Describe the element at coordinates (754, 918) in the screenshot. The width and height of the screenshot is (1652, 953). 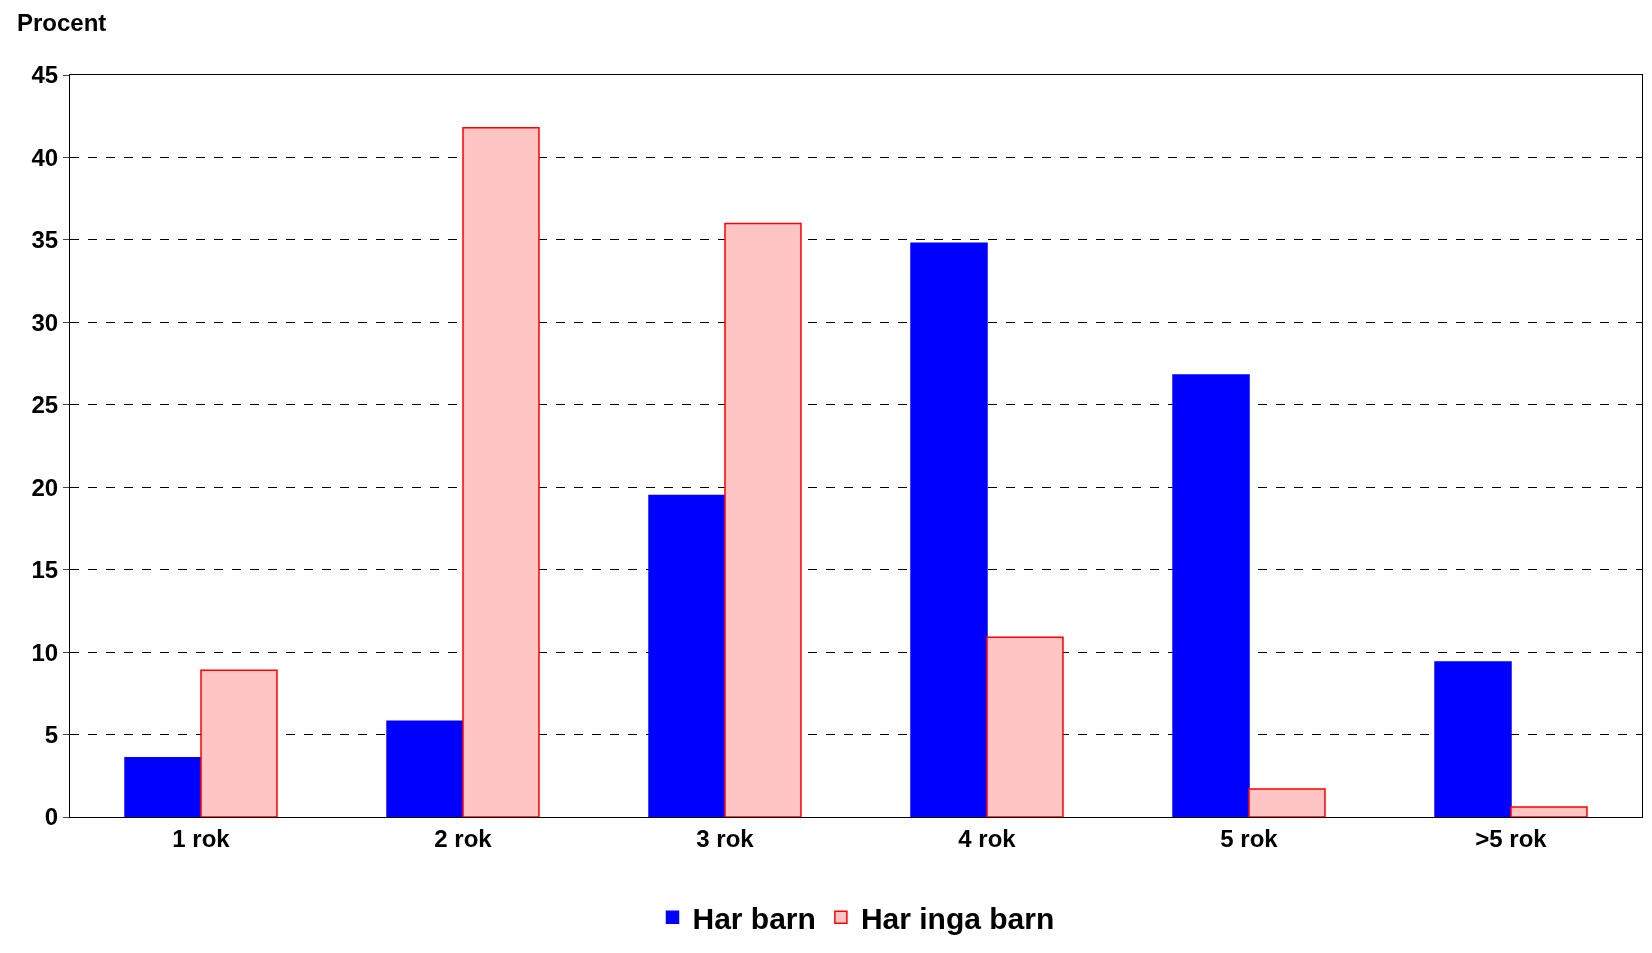
I see `legend-label: Har barn` at that location.